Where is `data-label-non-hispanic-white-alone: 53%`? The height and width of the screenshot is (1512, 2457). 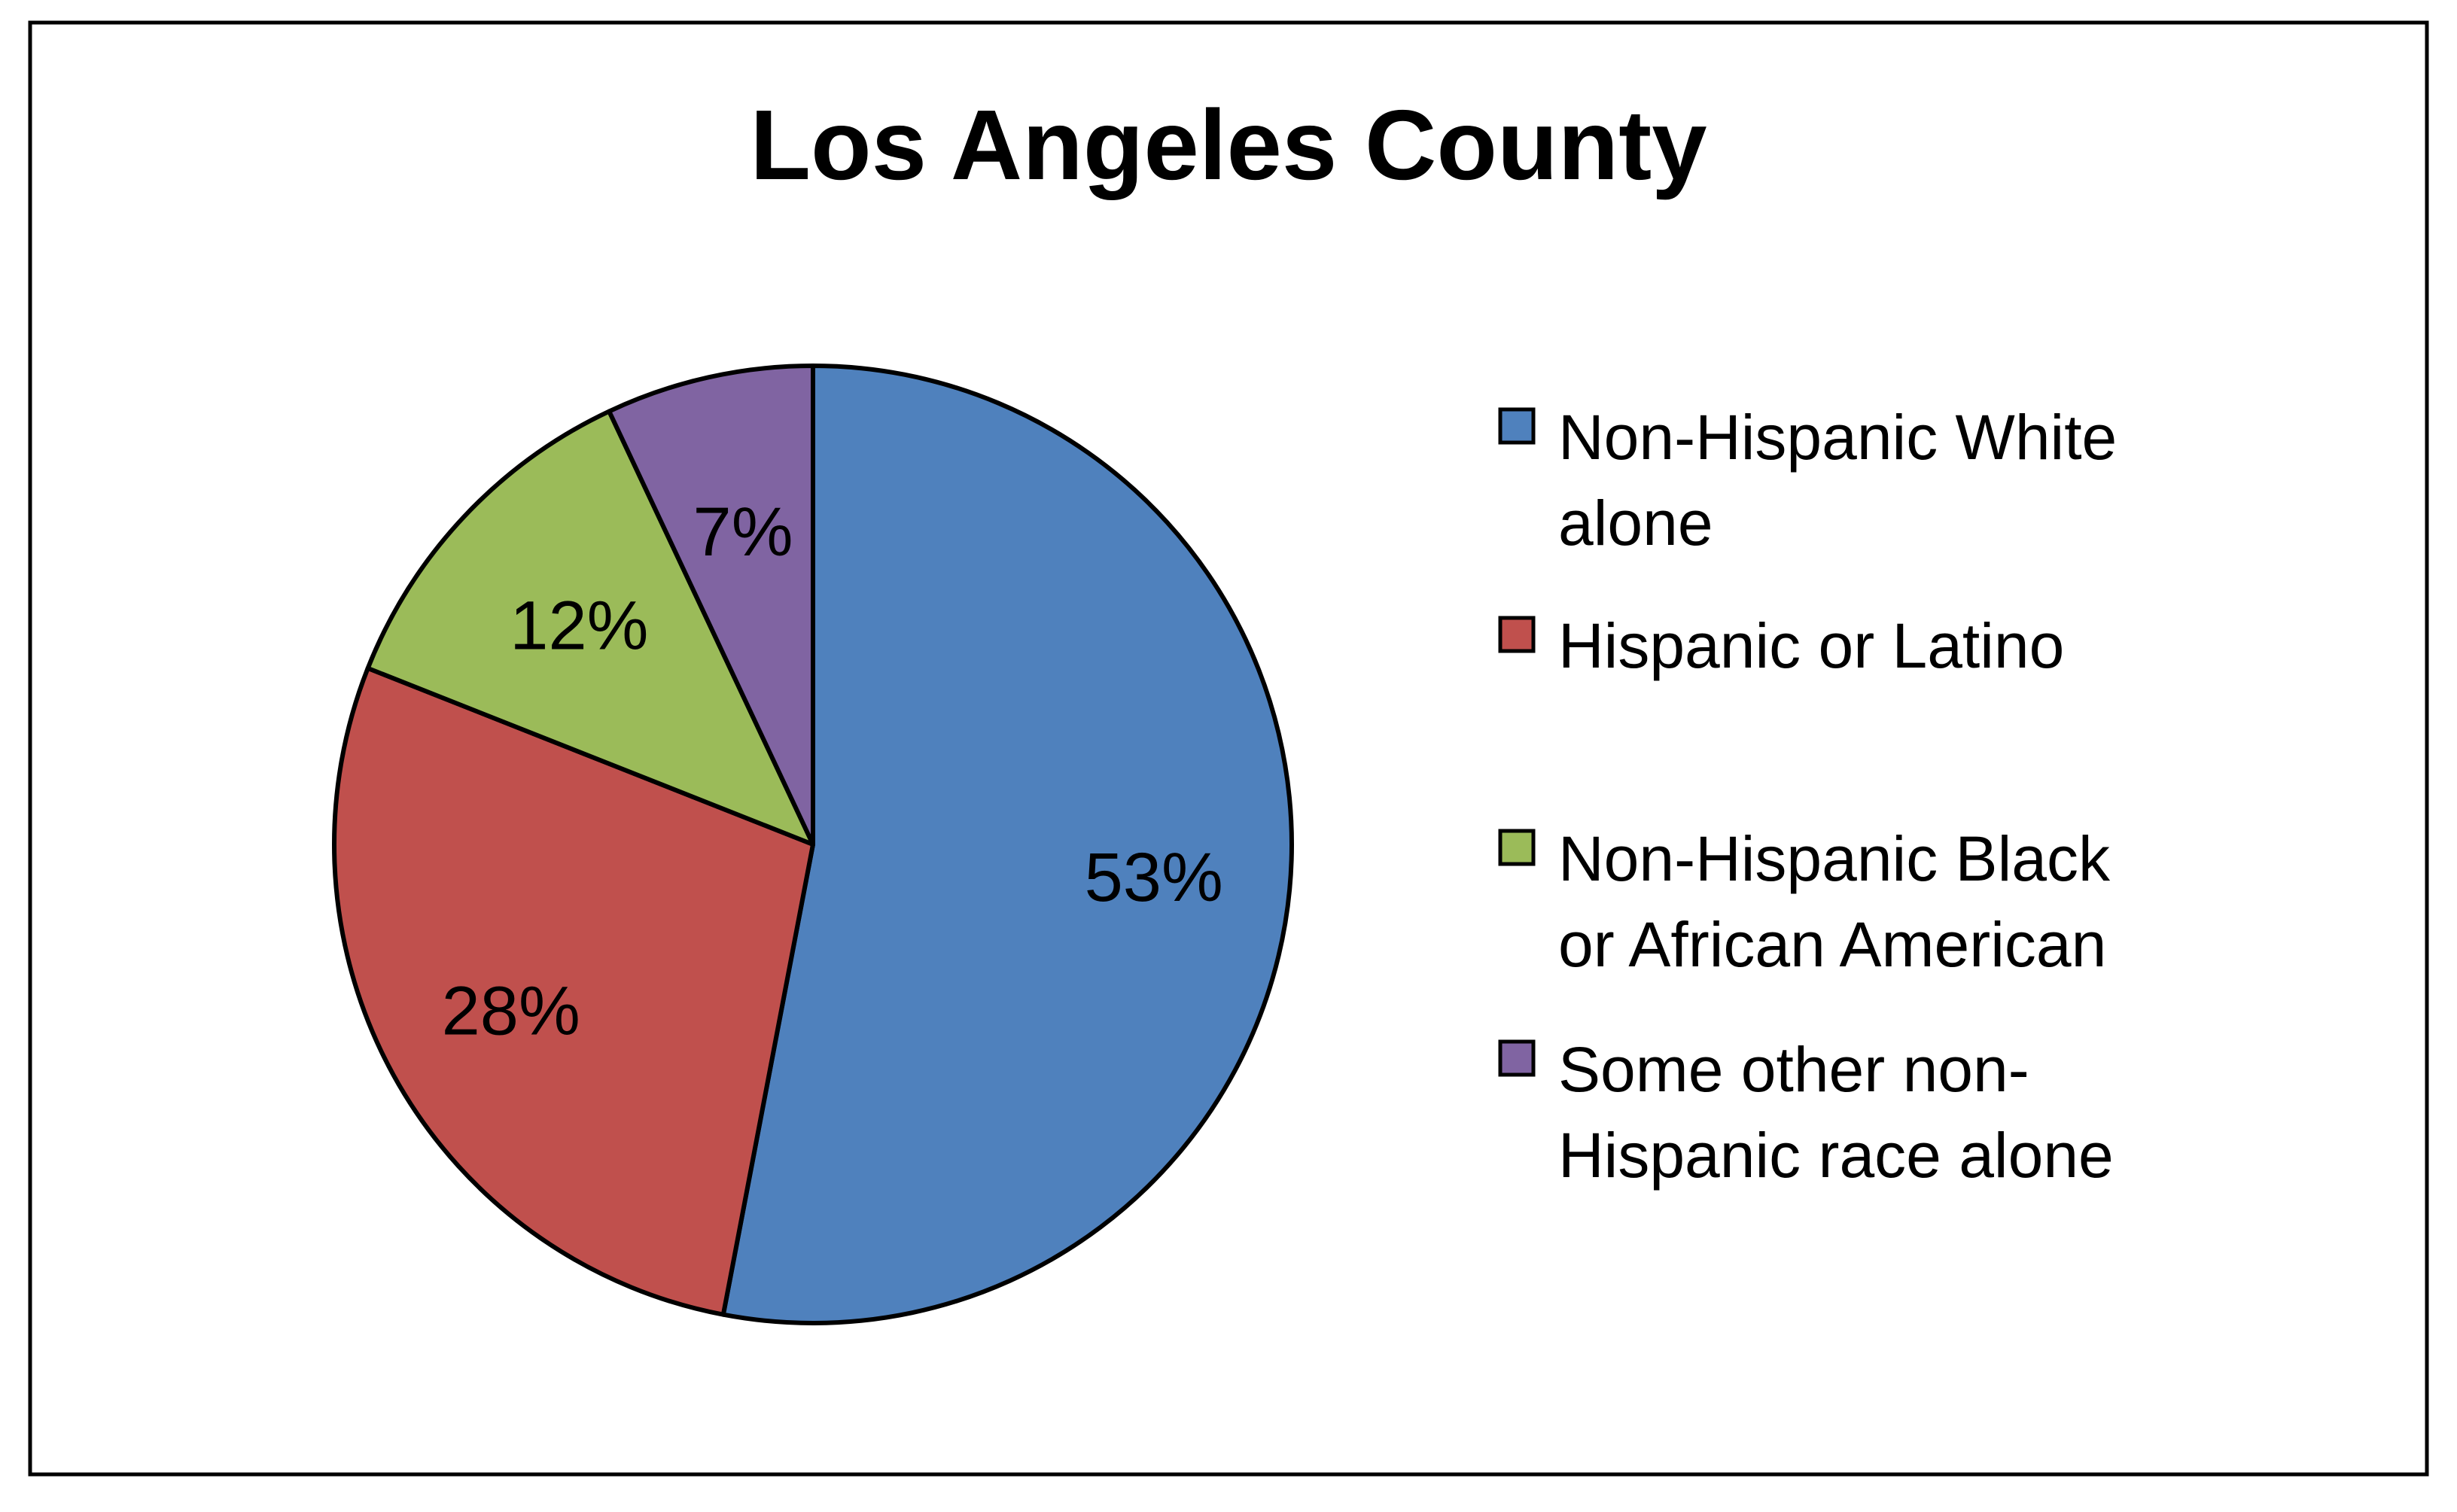
data-label-non-hispanic-white-alone: 53% is located at coordinates (1154, 877).